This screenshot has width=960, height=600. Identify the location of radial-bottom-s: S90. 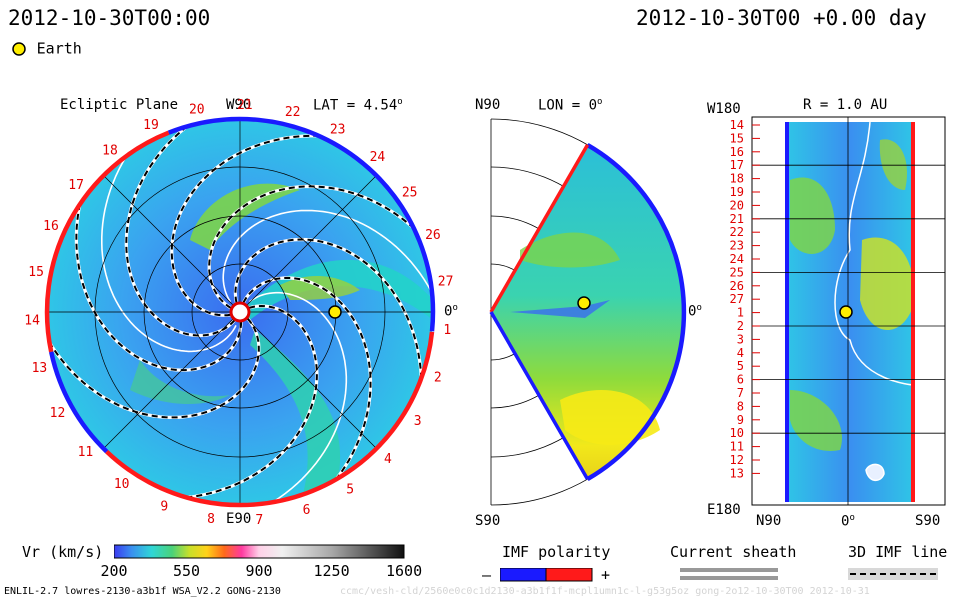
(928, 521).